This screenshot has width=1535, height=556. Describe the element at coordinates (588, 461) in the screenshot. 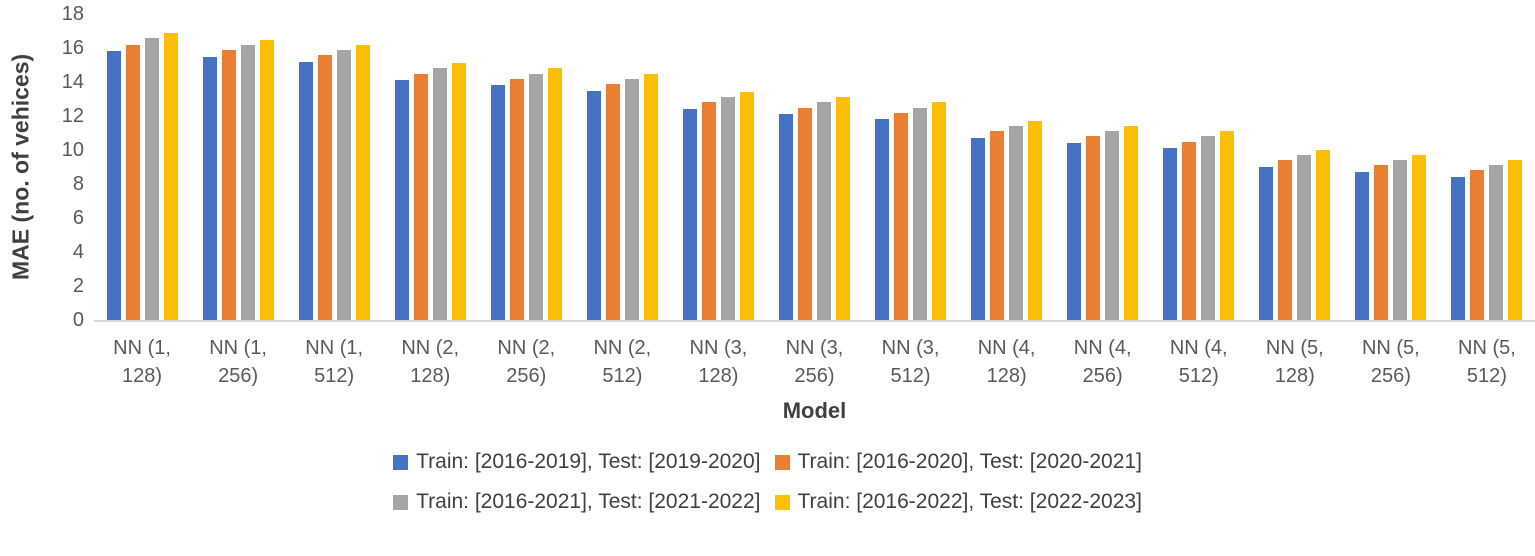

I see `legend-label: Train: [2016-2019], Test: [2019-2020]` at that location.